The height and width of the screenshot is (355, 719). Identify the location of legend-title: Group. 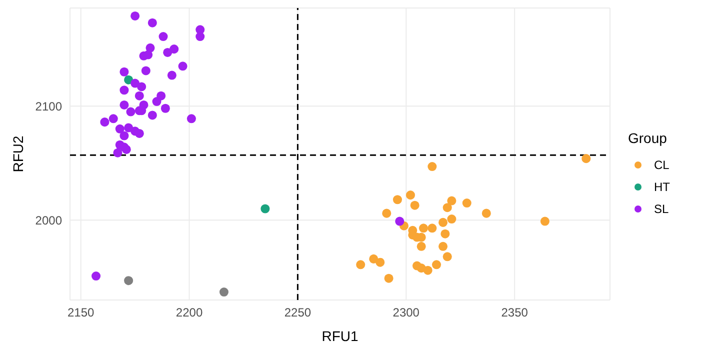
(648, 138).